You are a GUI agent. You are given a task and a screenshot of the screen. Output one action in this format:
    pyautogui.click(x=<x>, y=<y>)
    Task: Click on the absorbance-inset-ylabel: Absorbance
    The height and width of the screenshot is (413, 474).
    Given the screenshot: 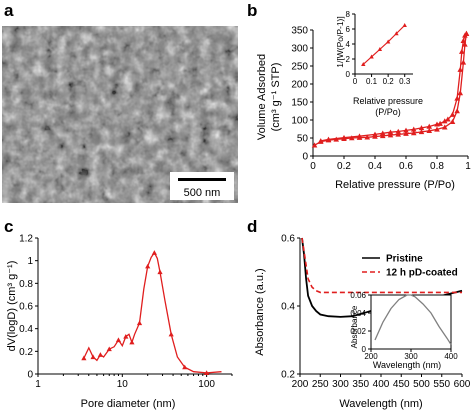 What is the action you would take?
    pyautogui.click(x=354, y=326)
    